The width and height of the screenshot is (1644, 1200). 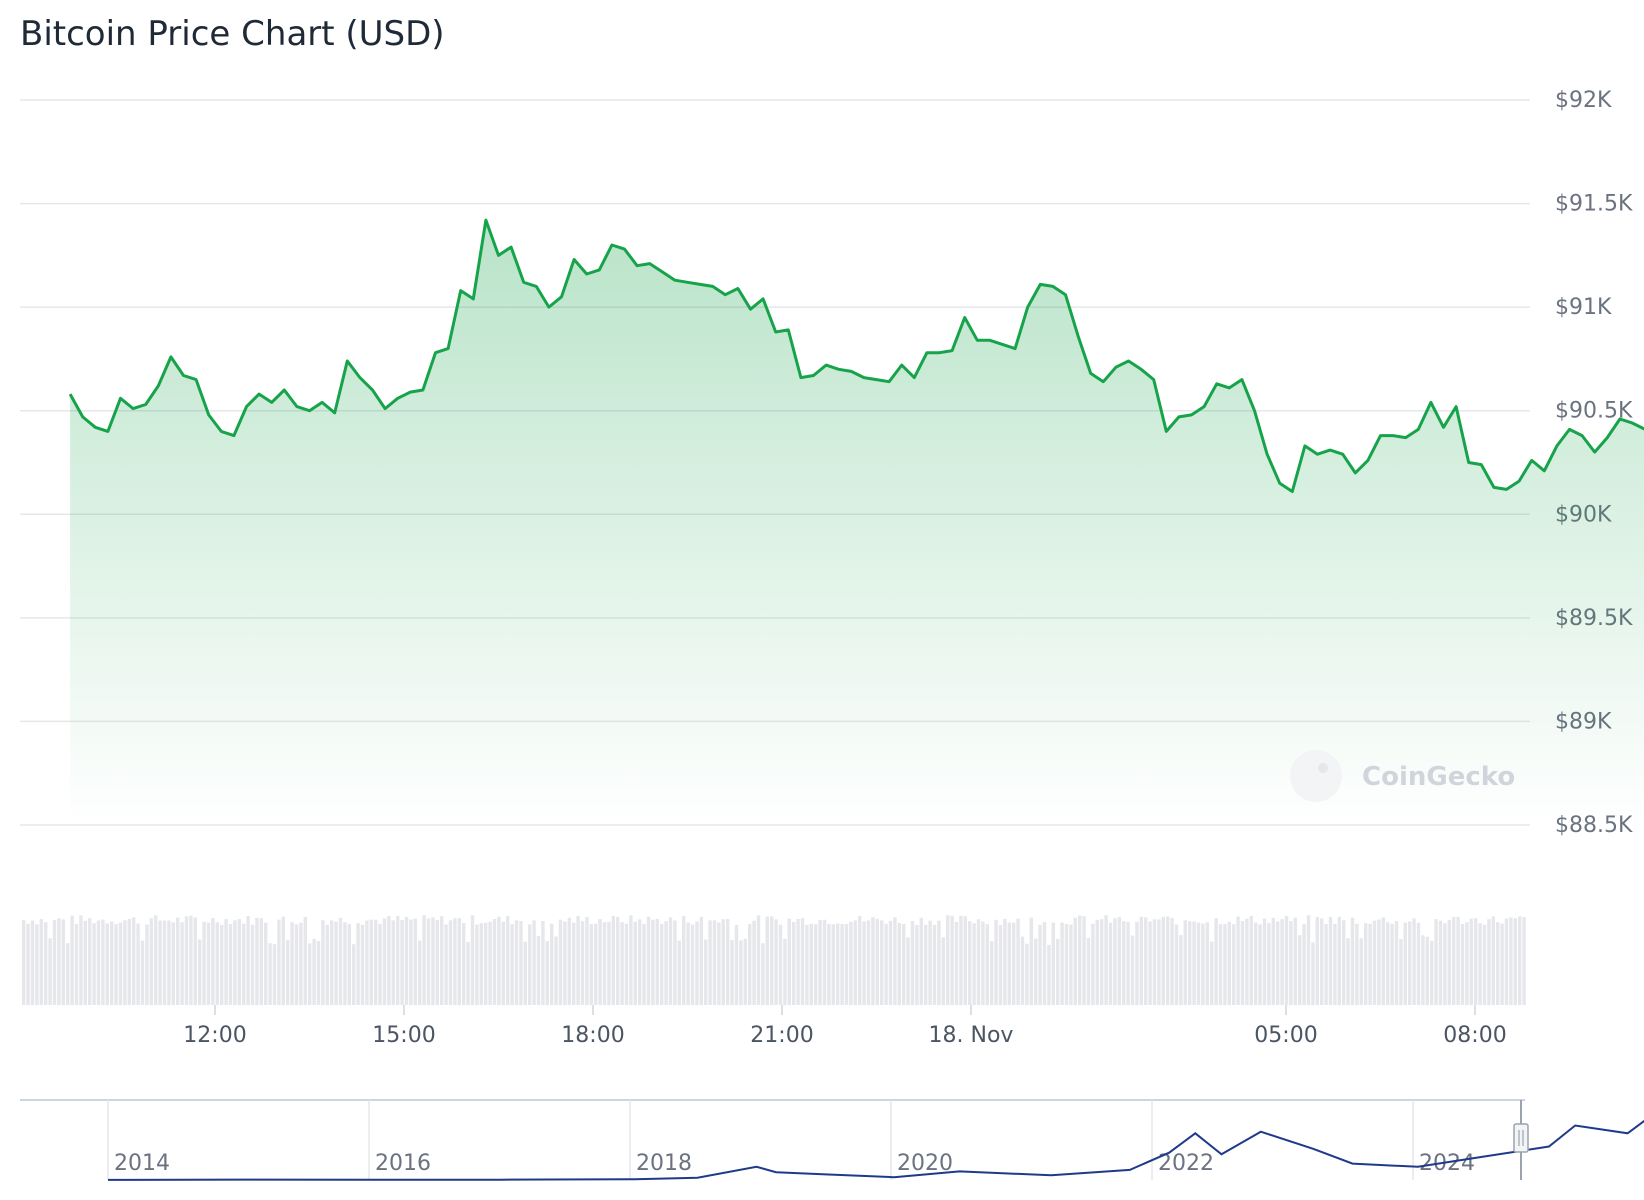 I want to click on navigator-tick-label: 2018, so click(x=664, y=1163).